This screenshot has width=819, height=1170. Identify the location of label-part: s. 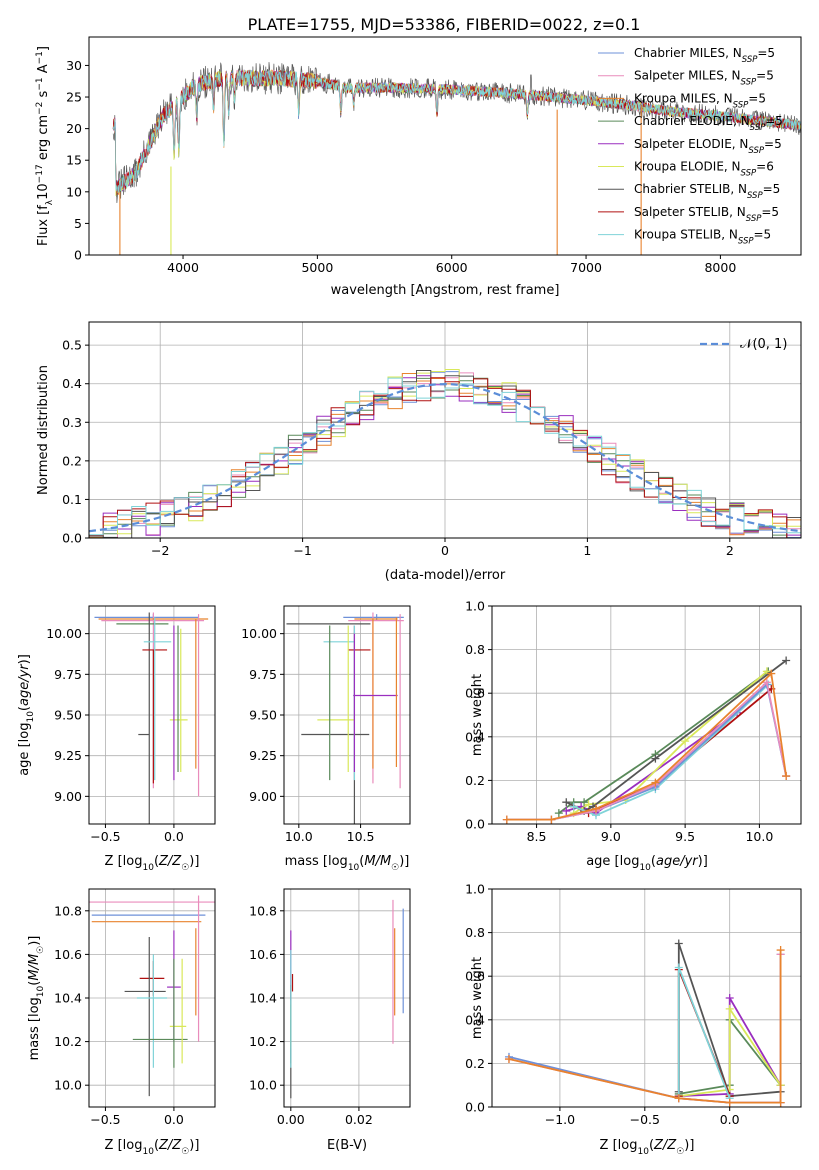
(43, 95).